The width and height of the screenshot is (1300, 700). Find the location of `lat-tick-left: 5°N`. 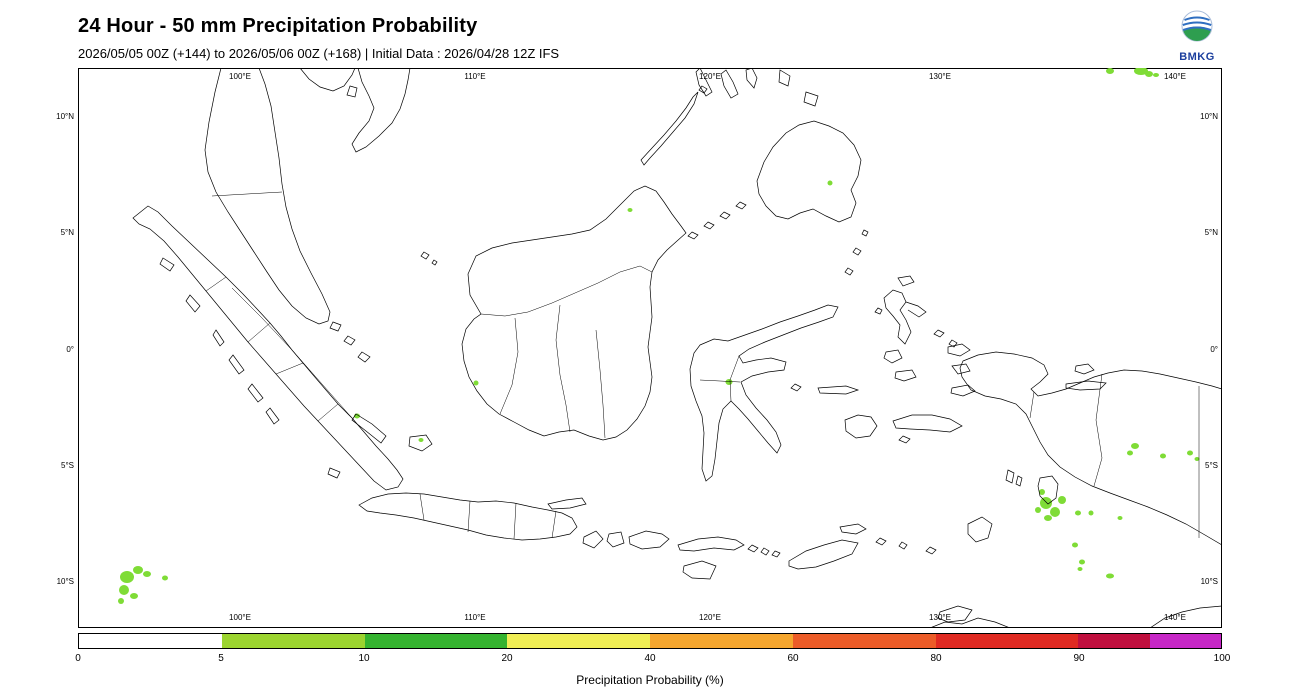

lat-tick-left: 5°N is located at coordinates (67, 232).